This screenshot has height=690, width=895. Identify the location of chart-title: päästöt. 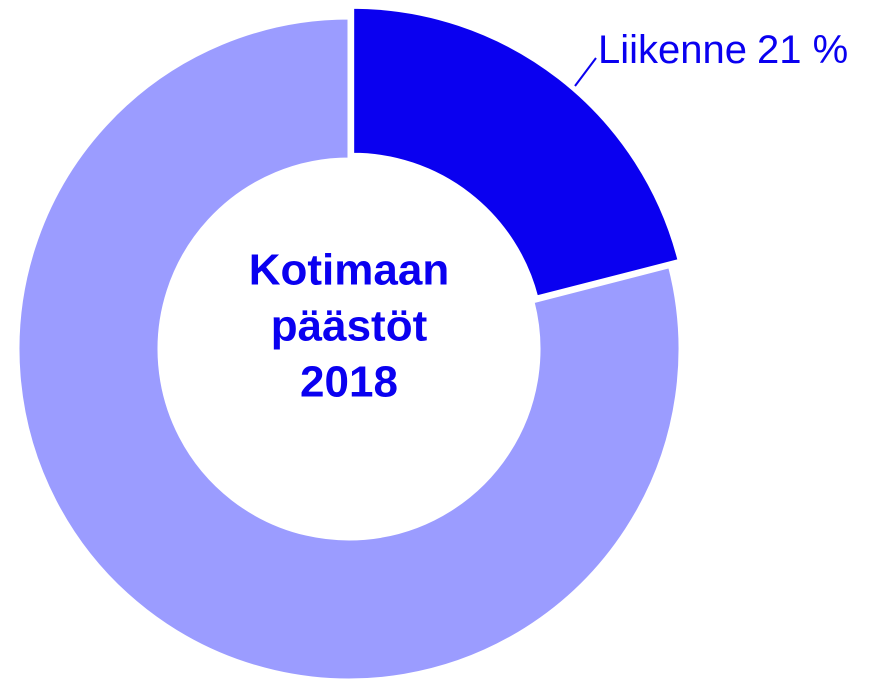
(349, 326).